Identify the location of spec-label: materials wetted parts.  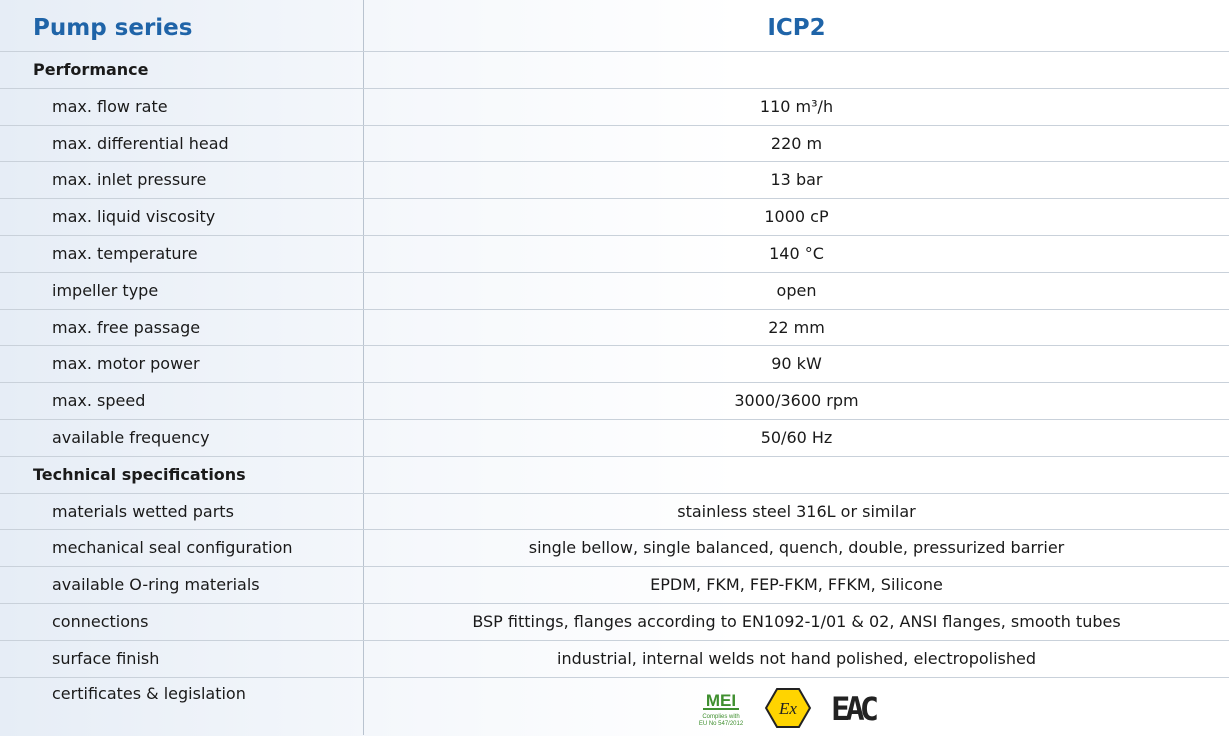
(143, 511).